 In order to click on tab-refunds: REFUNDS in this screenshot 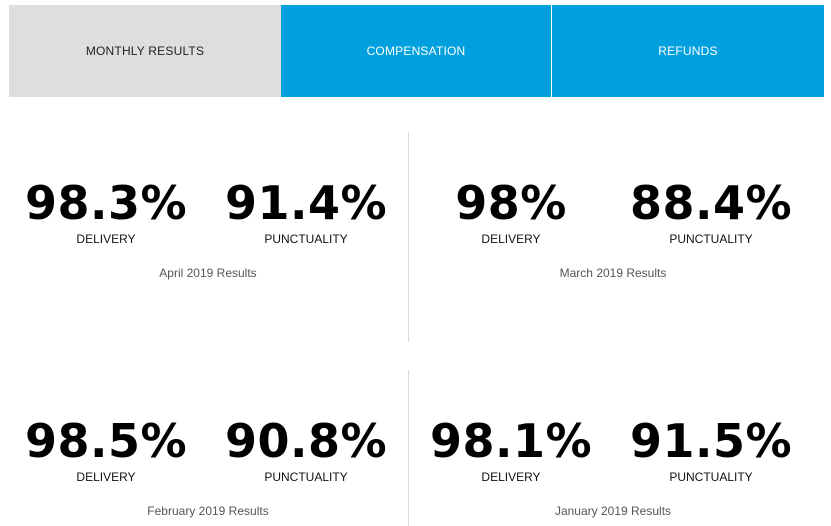, I will do `click(688, 51)`.